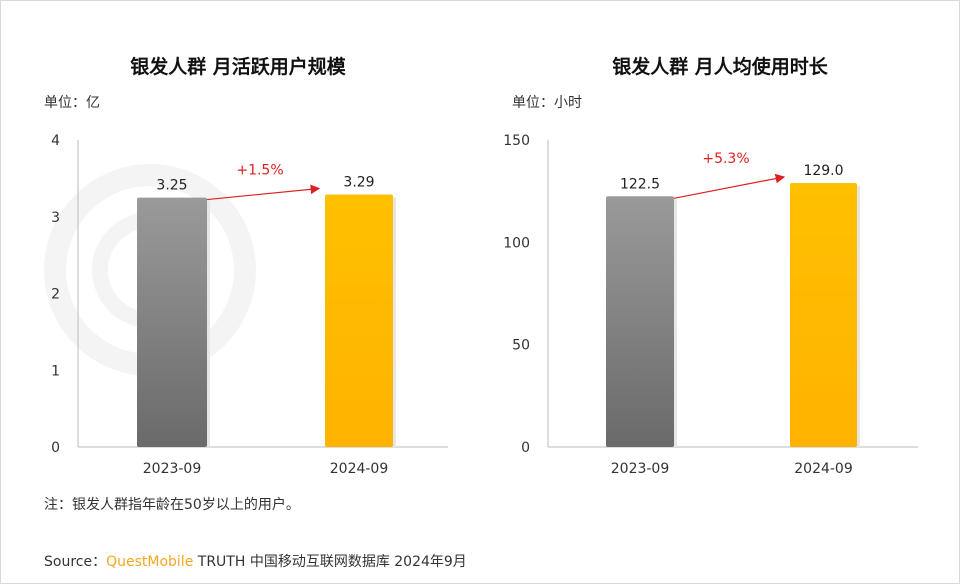 This screenshot has width=960, height=584. What do you see at coordinates (516, 141) in the screenshot?
I see `chart2-ytick: 150` at bounding box center [516, 141].